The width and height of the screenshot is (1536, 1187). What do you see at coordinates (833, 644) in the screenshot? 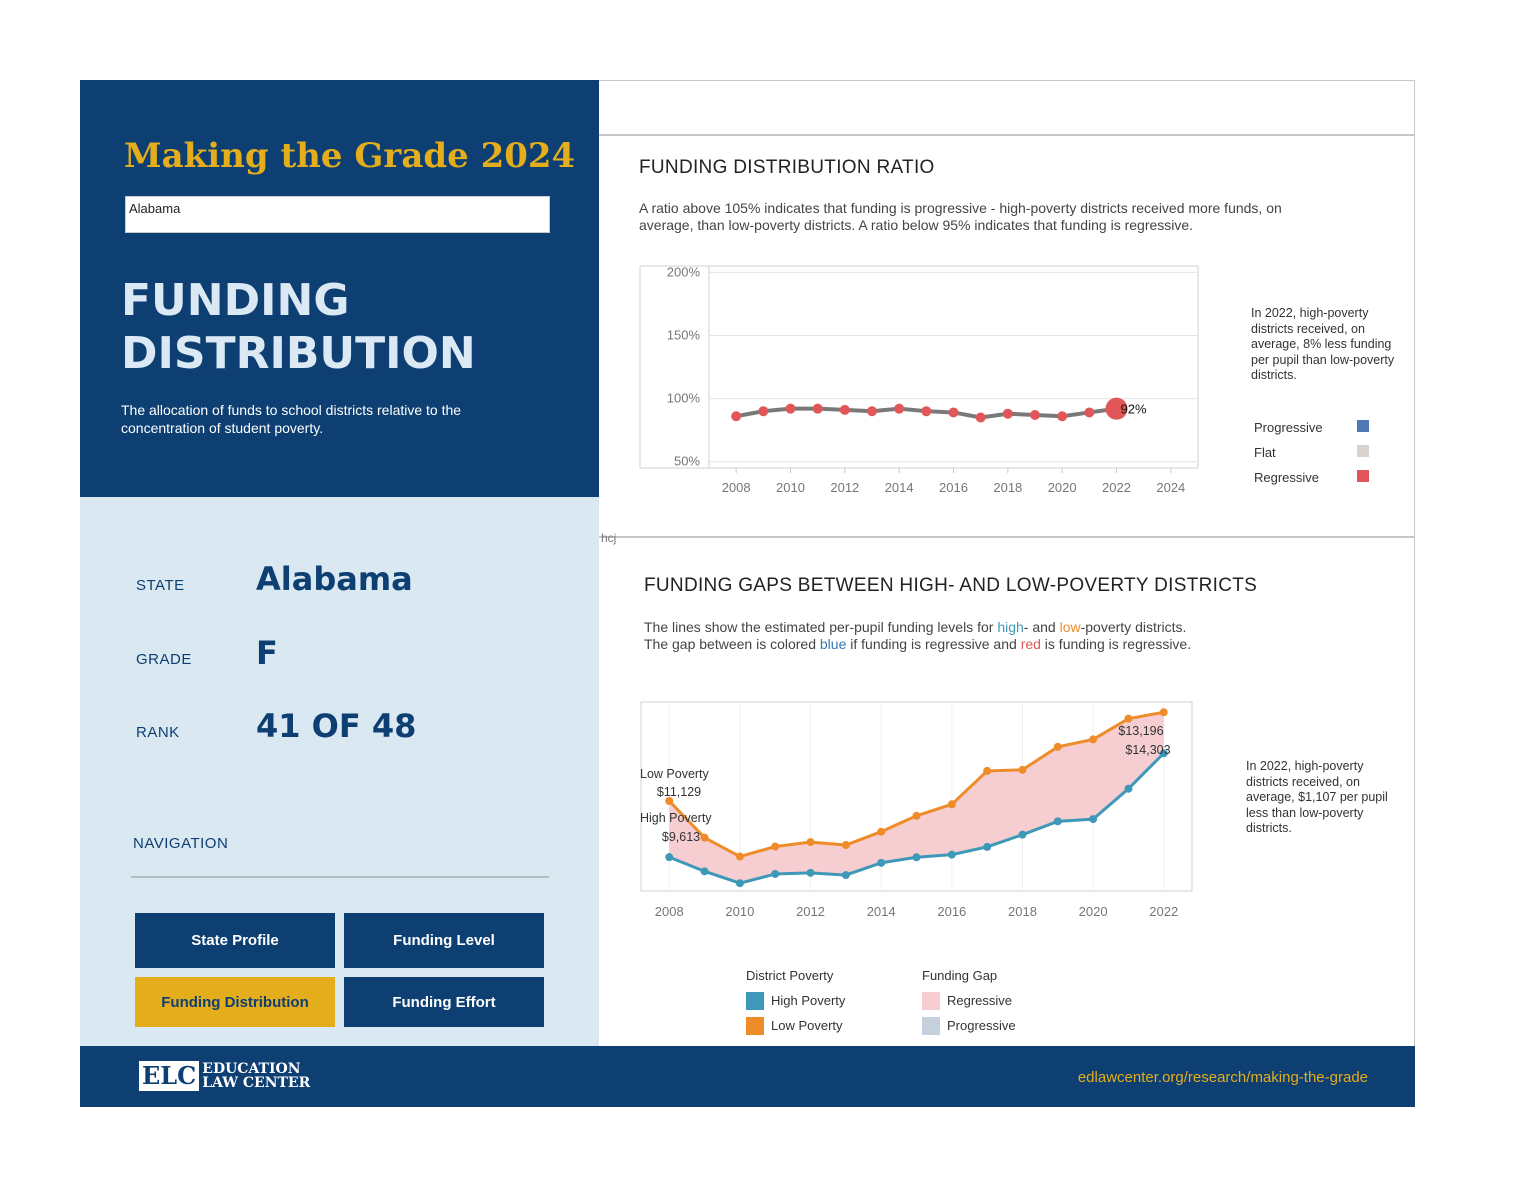
I see `gap-desc2-blue: blue` at bounding box center [833, 644].